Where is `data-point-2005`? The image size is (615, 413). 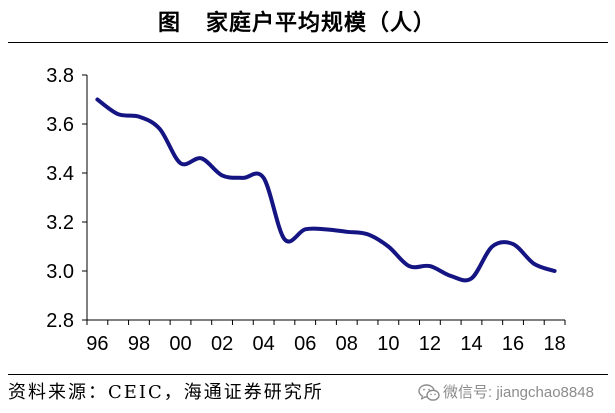 data-point-2005 is located at coordinates (284, 239).